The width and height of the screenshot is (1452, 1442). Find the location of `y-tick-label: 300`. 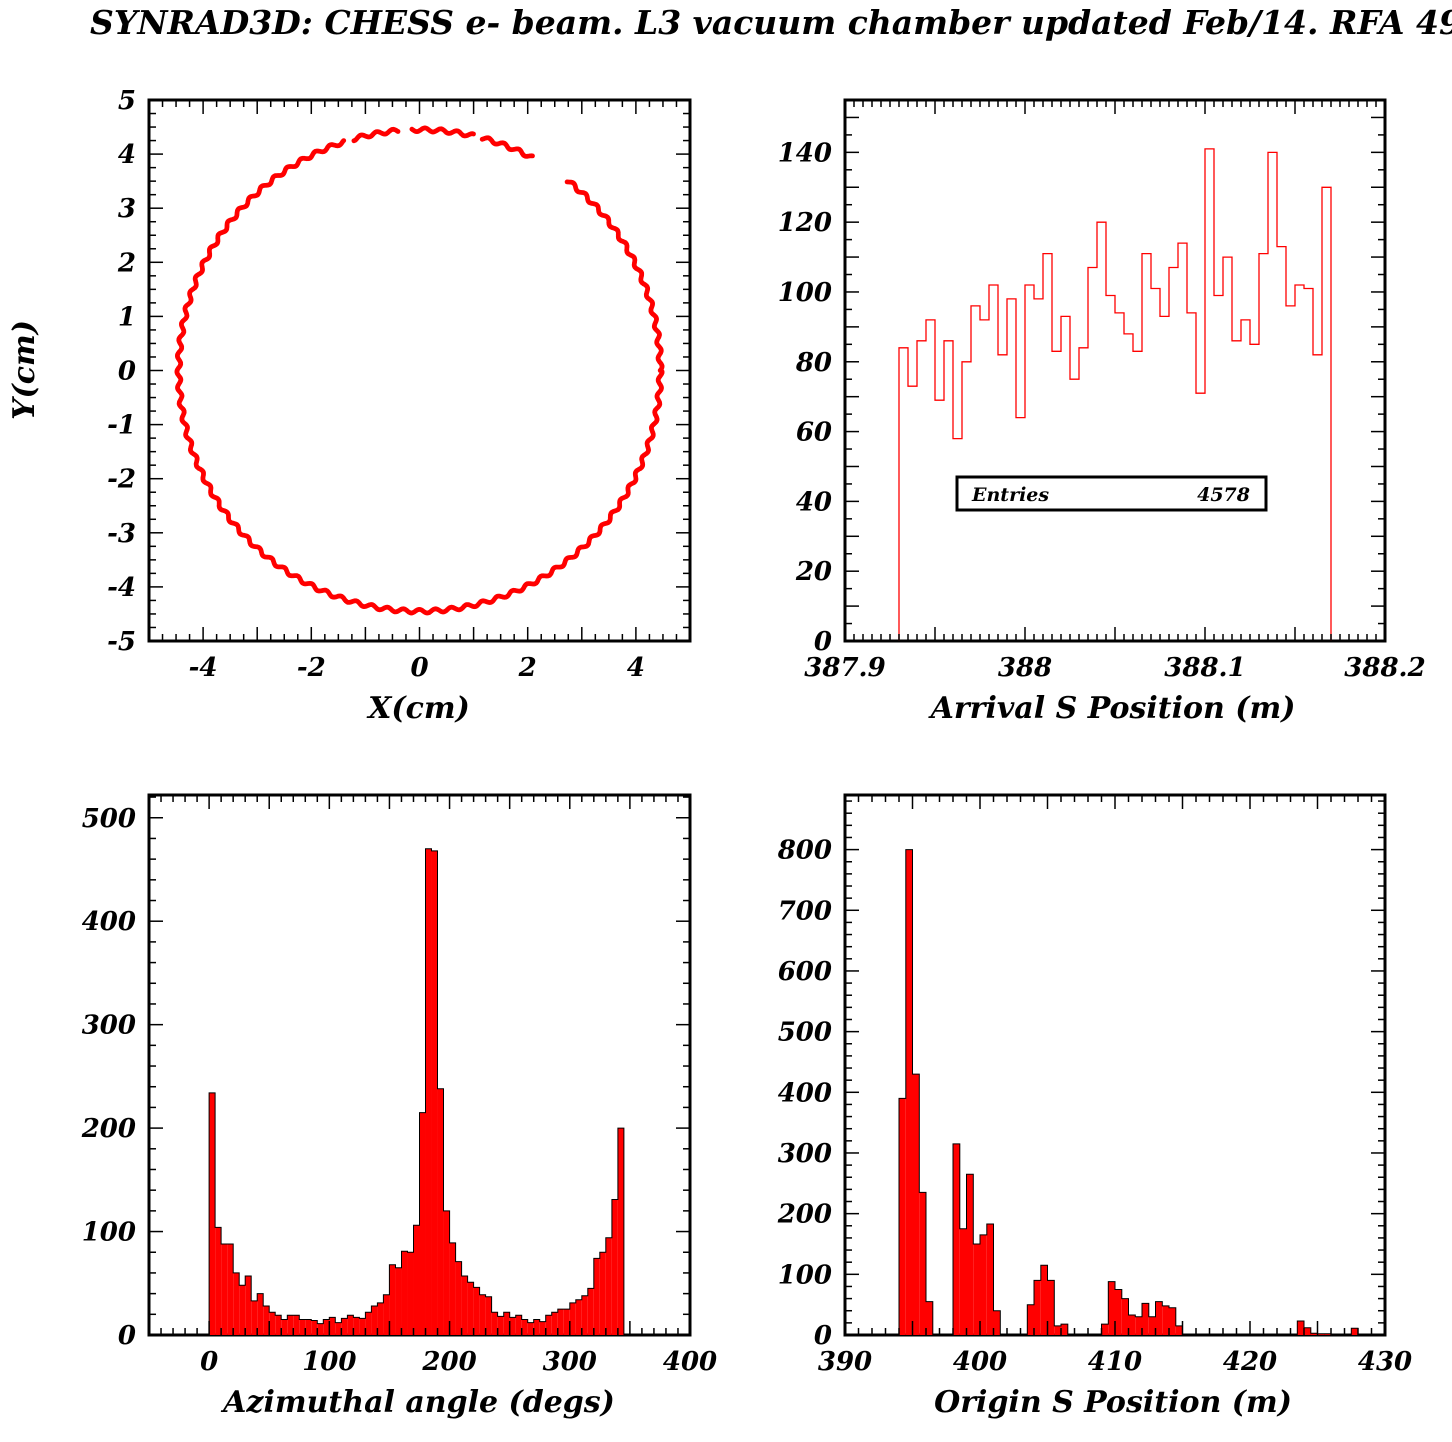

y-tick-label: 300 is located at coordinates (109, 1026).